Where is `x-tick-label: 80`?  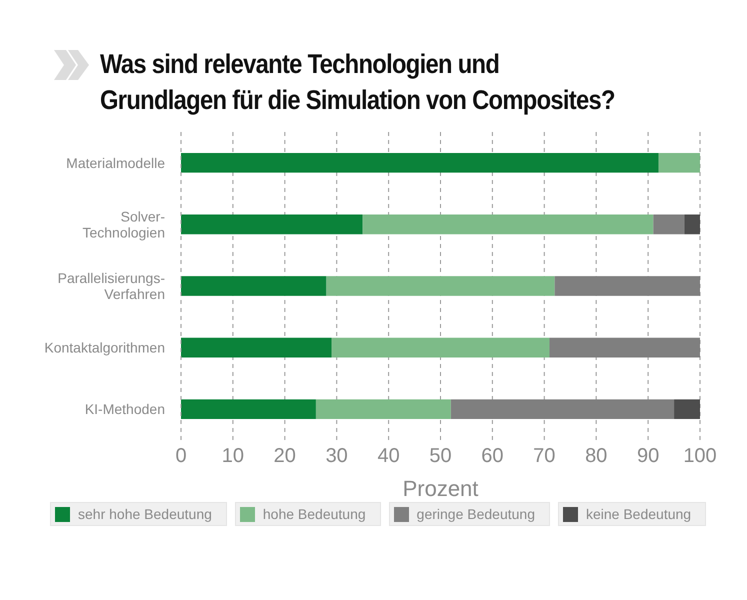
x-tick-label: 80 is located at coordinates (596, 456).